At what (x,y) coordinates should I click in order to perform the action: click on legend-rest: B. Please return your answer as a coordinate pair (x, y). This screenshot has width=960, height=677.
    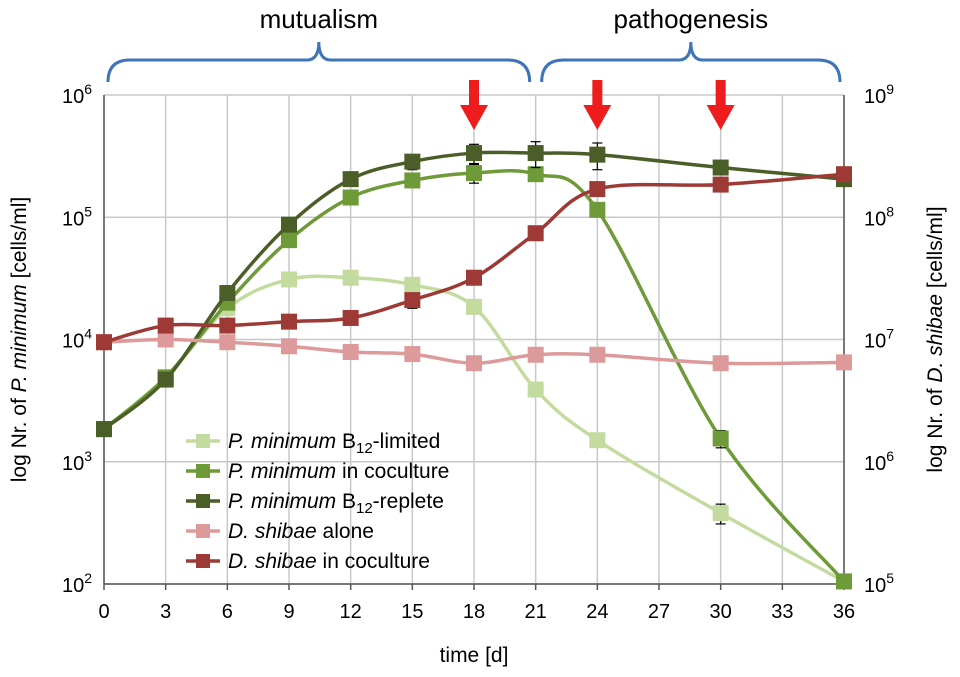
    Looking at the image, I should click on (346, 501).